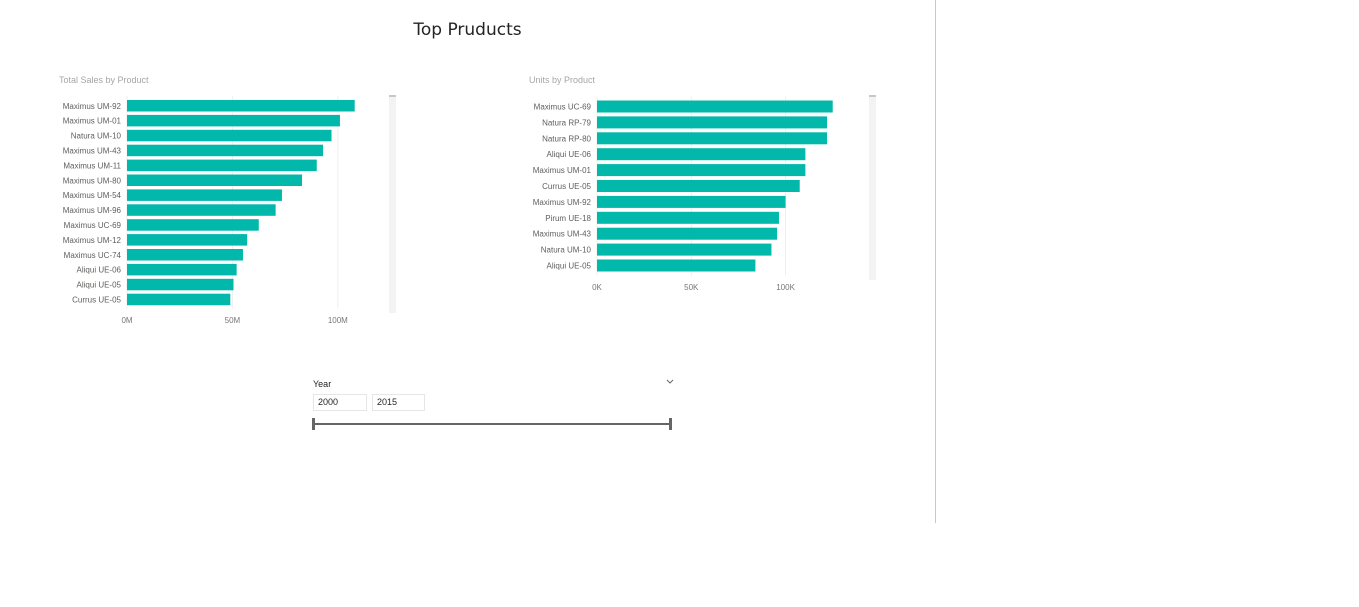 The width and height of the screenshot is (1359, 607). I want to click on x-tick-label: 0K, so click(597, 287).